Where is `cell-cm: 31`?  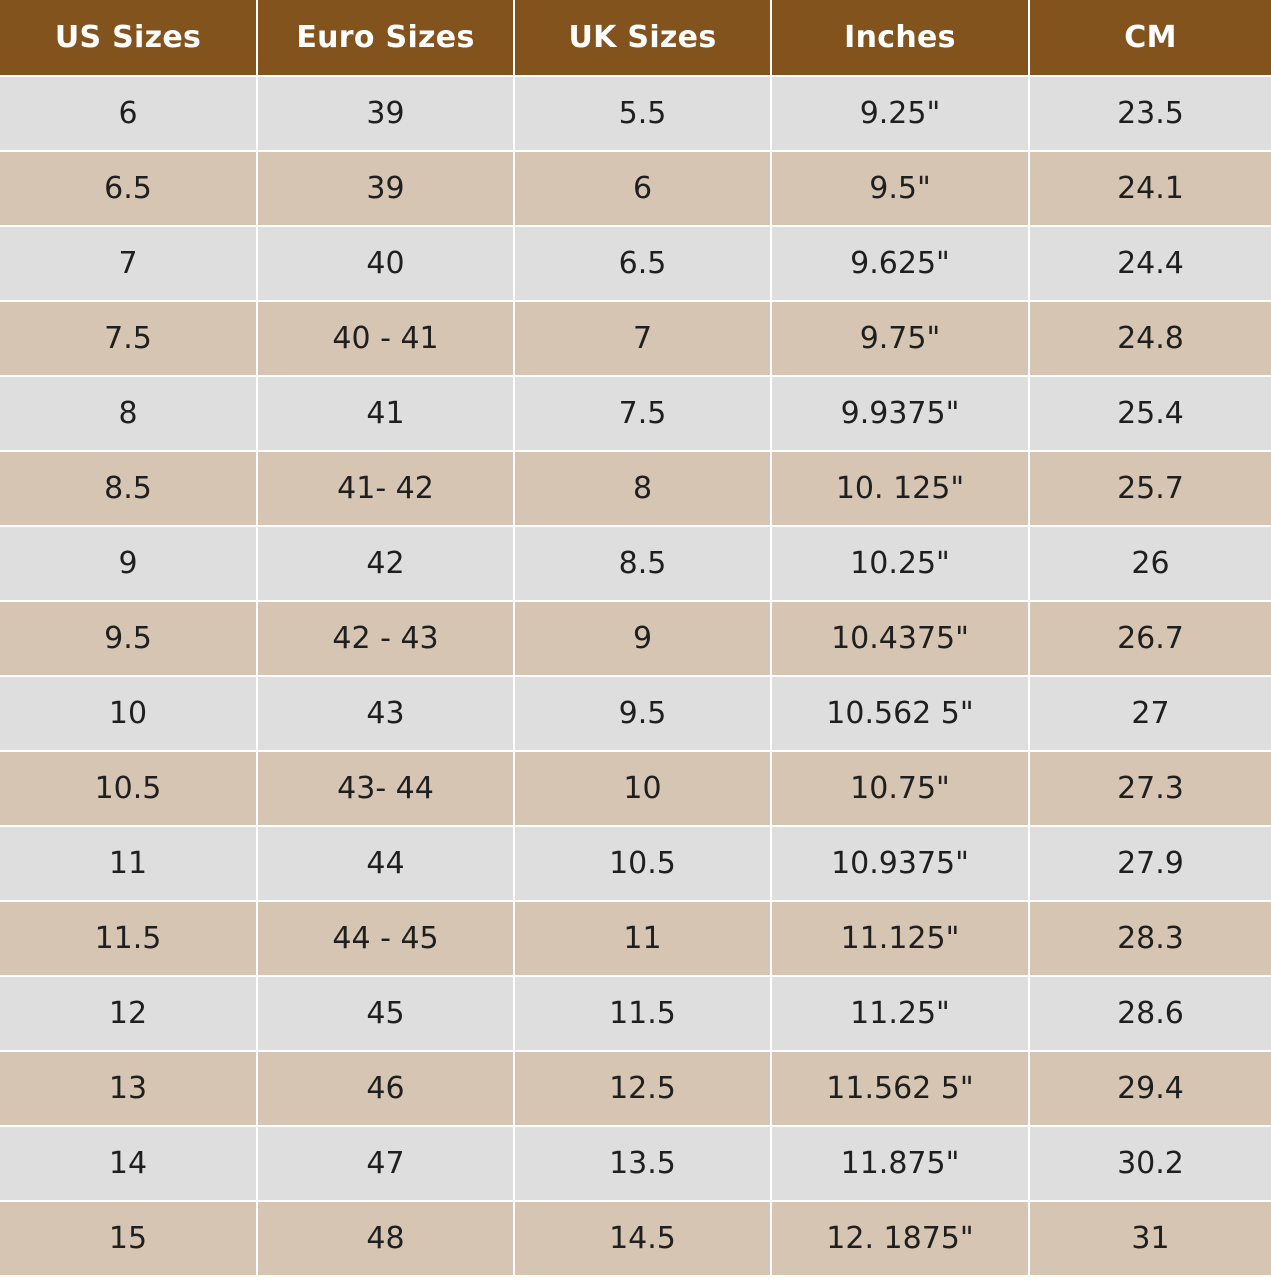
cell-cm: 31 is located at coordinates (1149, 1237).